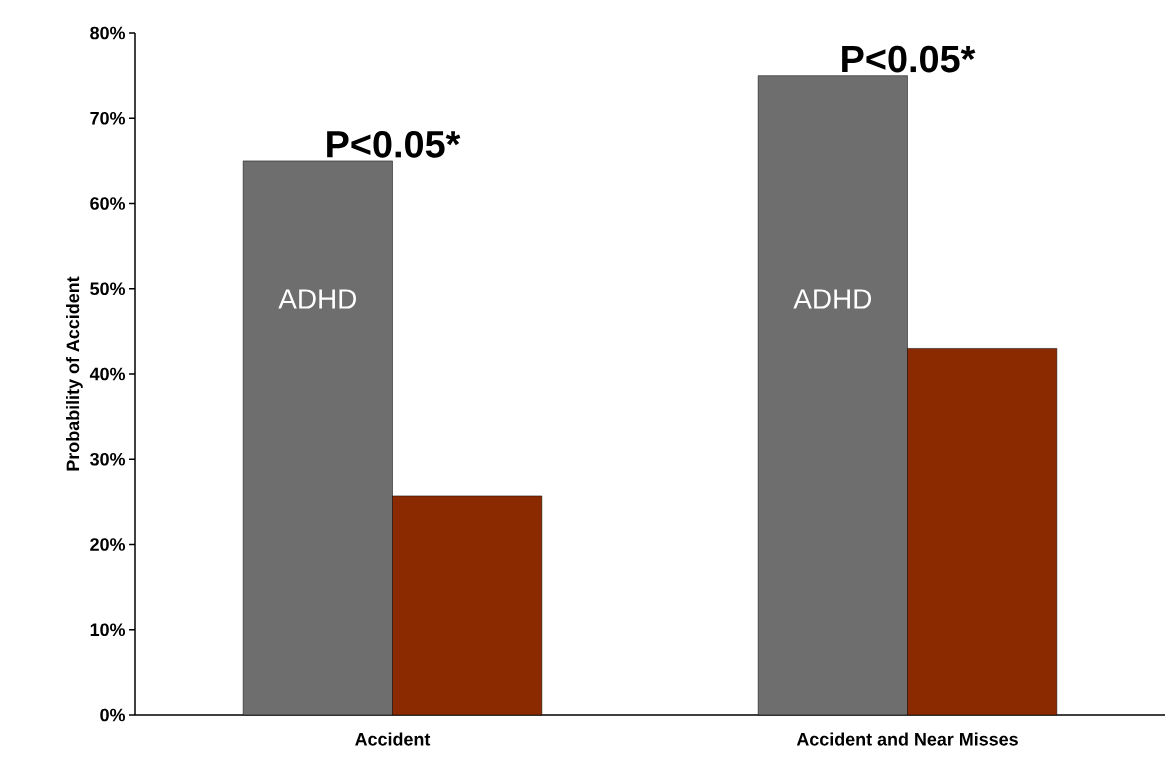  I want to click on text: ADHD, so click(832, 299).